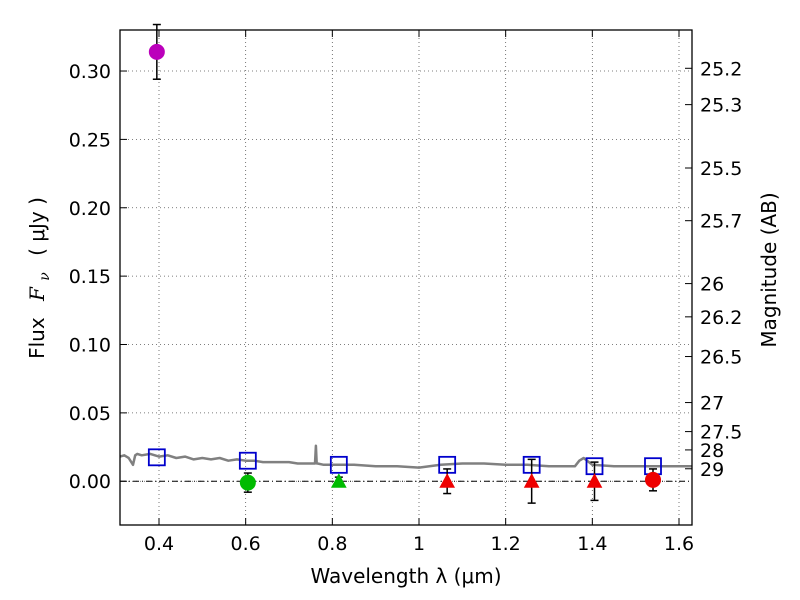 Image resolution: width=800 pixels, height=600 pixels. Describe the element at coordinates (37, 226) in the screenshot. I see `y-label-unit: ( μJy )` at that location.